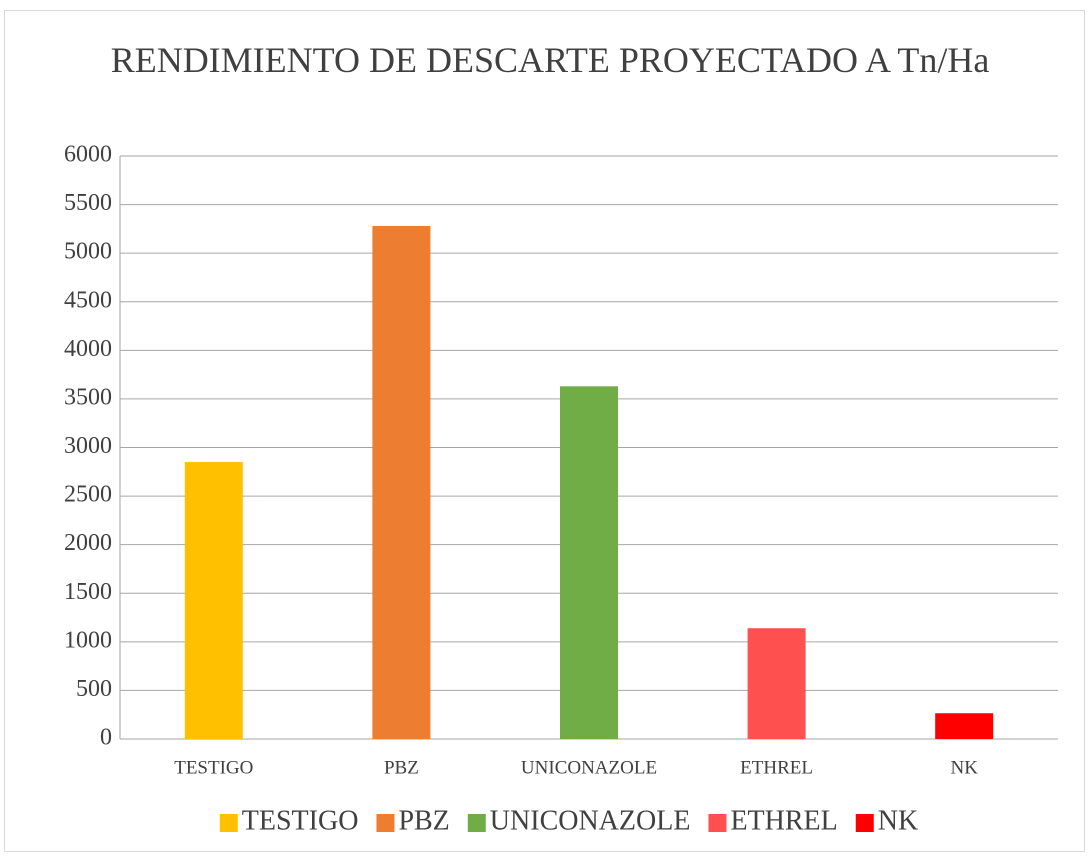 The height and width of the screenshot is (856, 1089). What do you see at coordinates (106, 738) in the screenshot?
I see `y-tick-label: 0` at bounding box center [106, 738].